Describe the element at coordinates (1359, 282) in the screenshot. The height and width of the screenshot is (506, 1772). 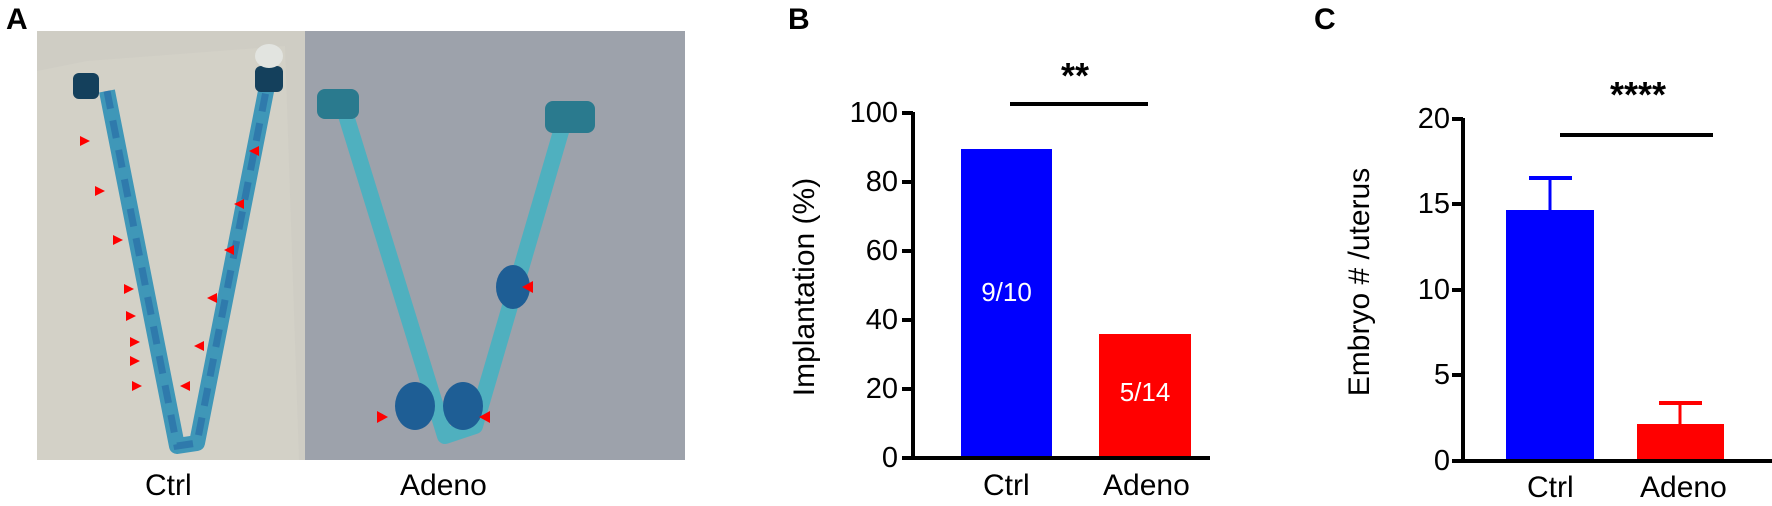
I see `ylabel-c: Embryo # /uterus` at that location.